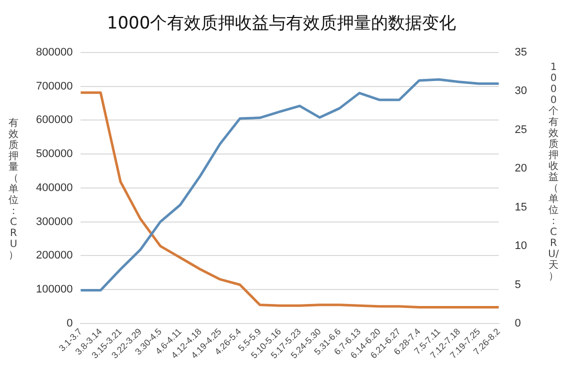 The width and height of the screenshot is (563, 368). What do you see at coordinates (69, 324) in the screenshot?
I see `y-tick-label: 0` at bounding box center [69, 324].